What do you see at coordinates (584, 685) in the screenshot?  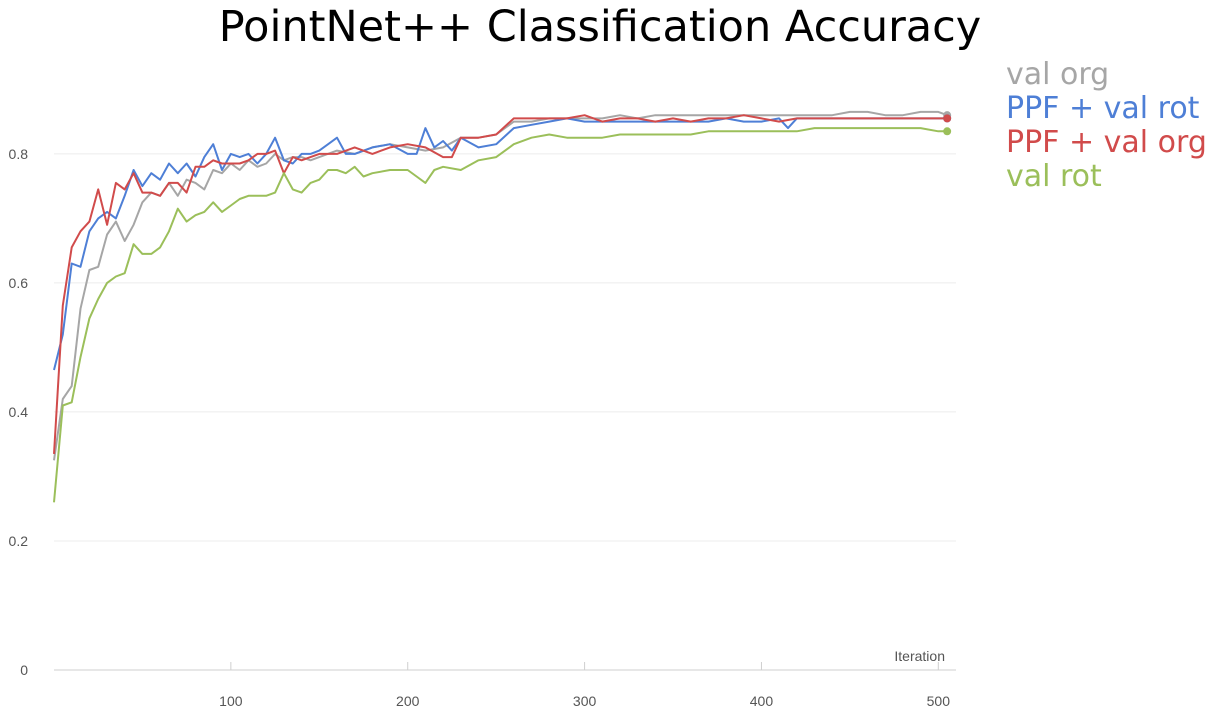 I see `x-axis: 100 200 300 400 500` at bounding box center [584, 685].